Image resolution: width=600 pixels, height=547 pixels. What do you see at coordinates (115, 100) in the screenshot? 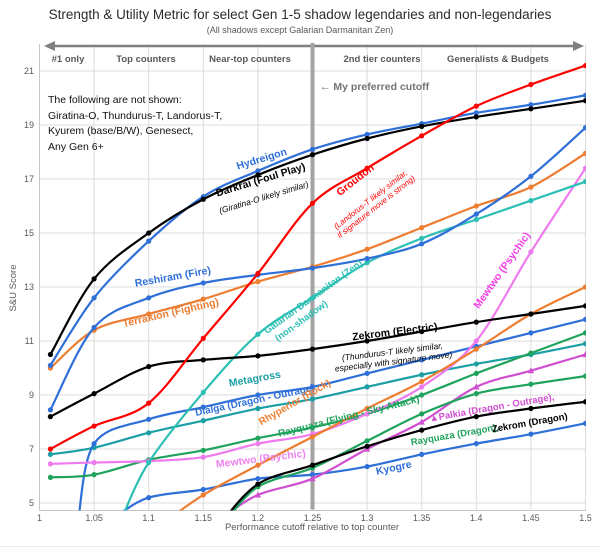
I see `not-shown-line: The following are not shown:` at bounding box center [115, 100].